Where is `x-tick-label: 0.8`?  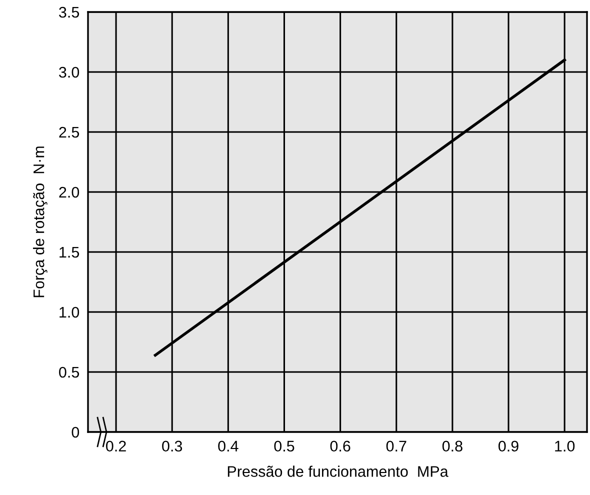 x-tick-label: 0.8 is located at coordinates (452, 446).